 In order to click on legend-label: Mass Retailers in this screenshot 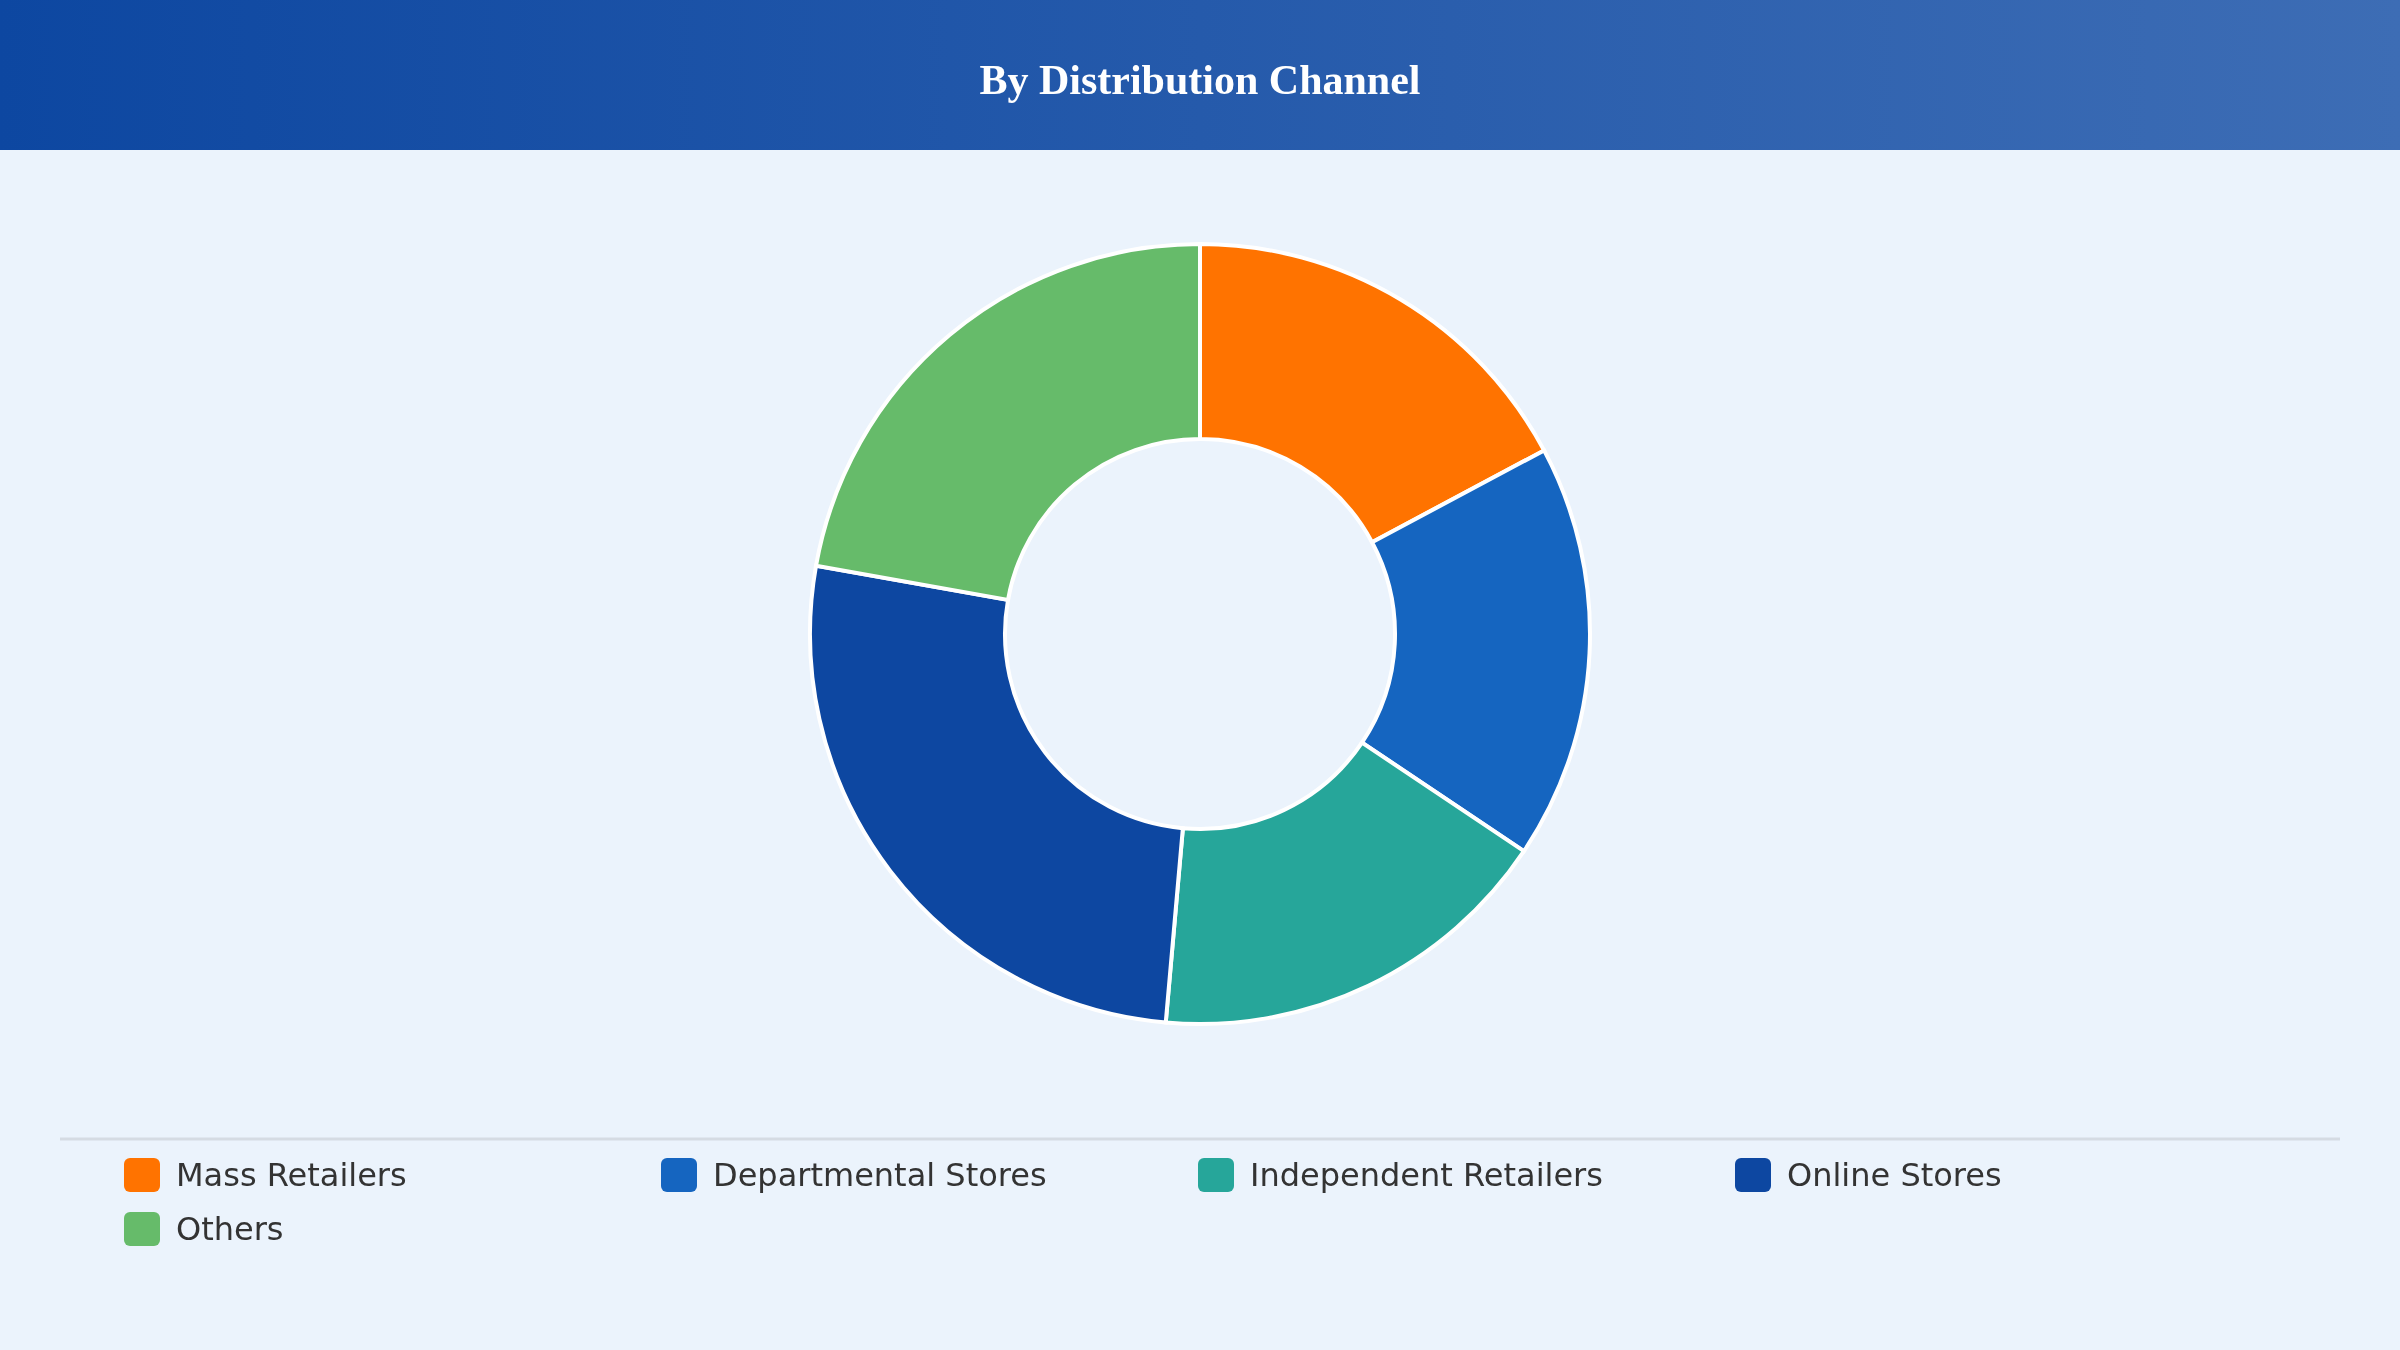, I will do `click(291, 1175)`.